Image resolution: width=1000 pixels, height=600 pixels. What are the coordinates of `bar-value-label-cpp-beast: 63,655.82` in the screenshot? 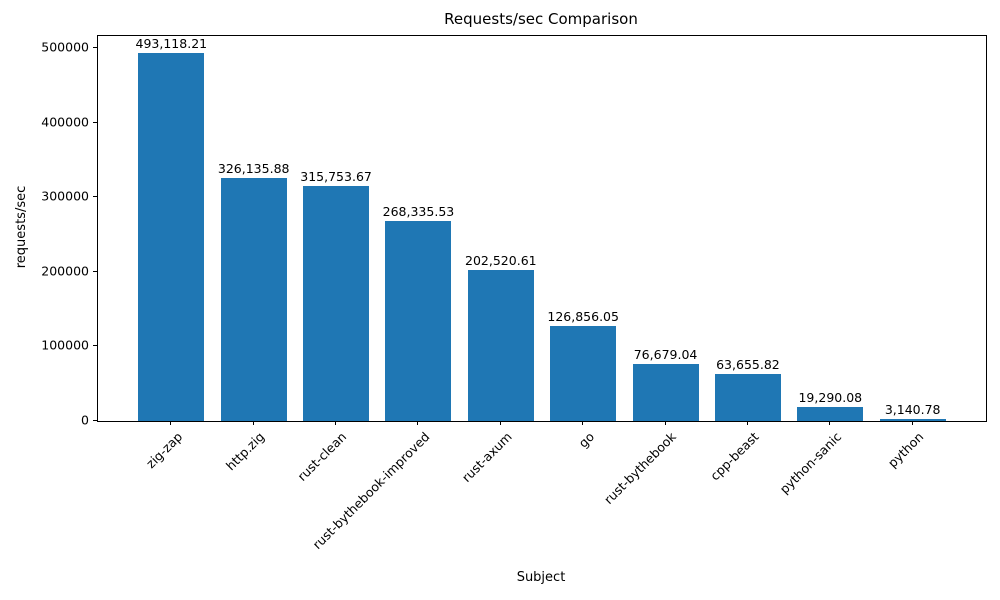 It's located at (748, 364).